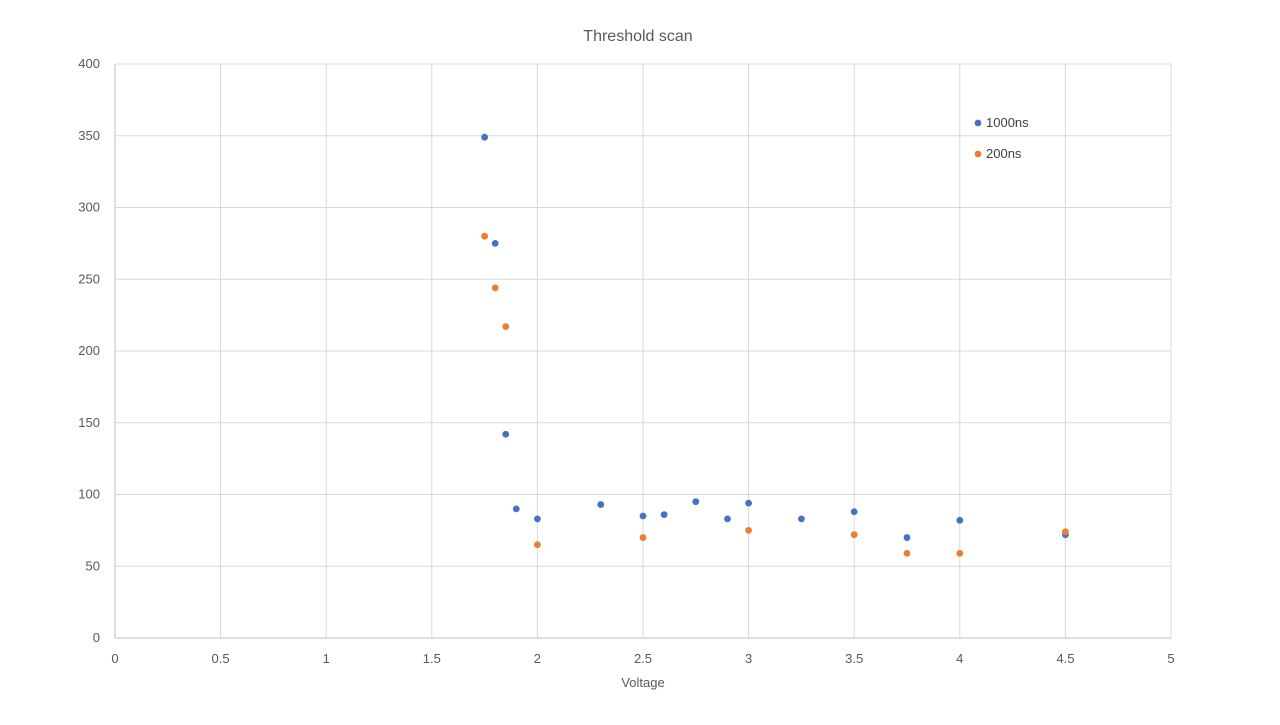  I want to click on x-tick-label: 0.5, so click(221, 658).